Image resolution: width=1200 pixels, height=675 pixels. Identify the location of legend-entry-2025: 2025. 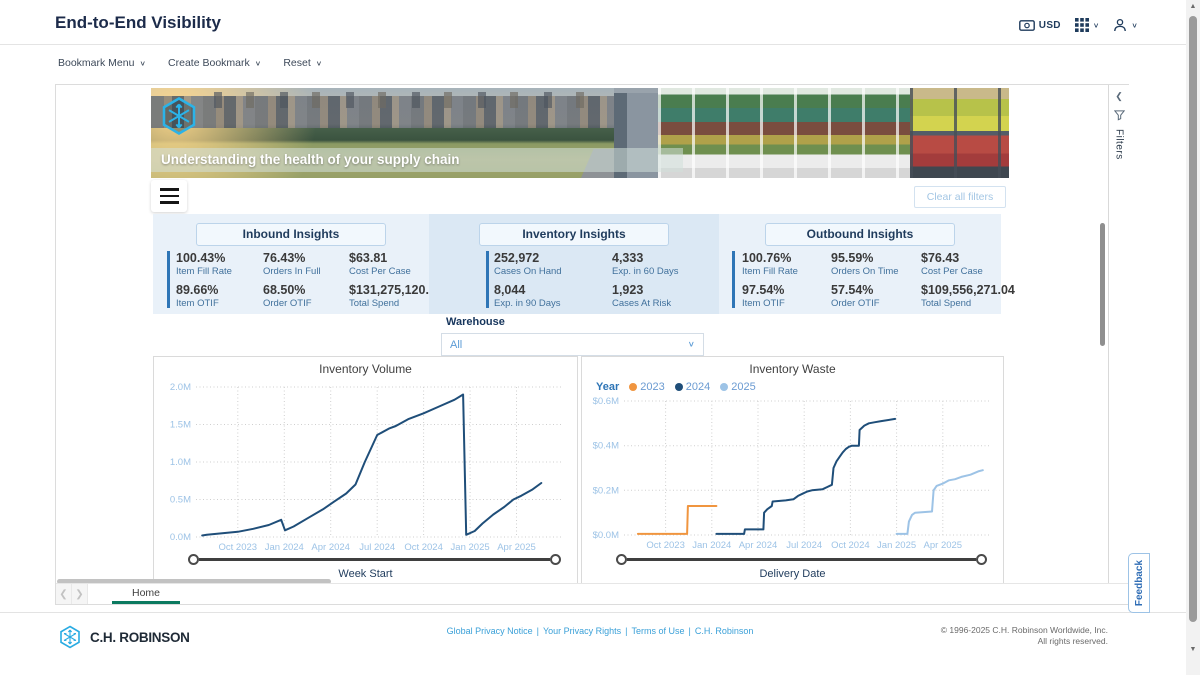
(738, 387).